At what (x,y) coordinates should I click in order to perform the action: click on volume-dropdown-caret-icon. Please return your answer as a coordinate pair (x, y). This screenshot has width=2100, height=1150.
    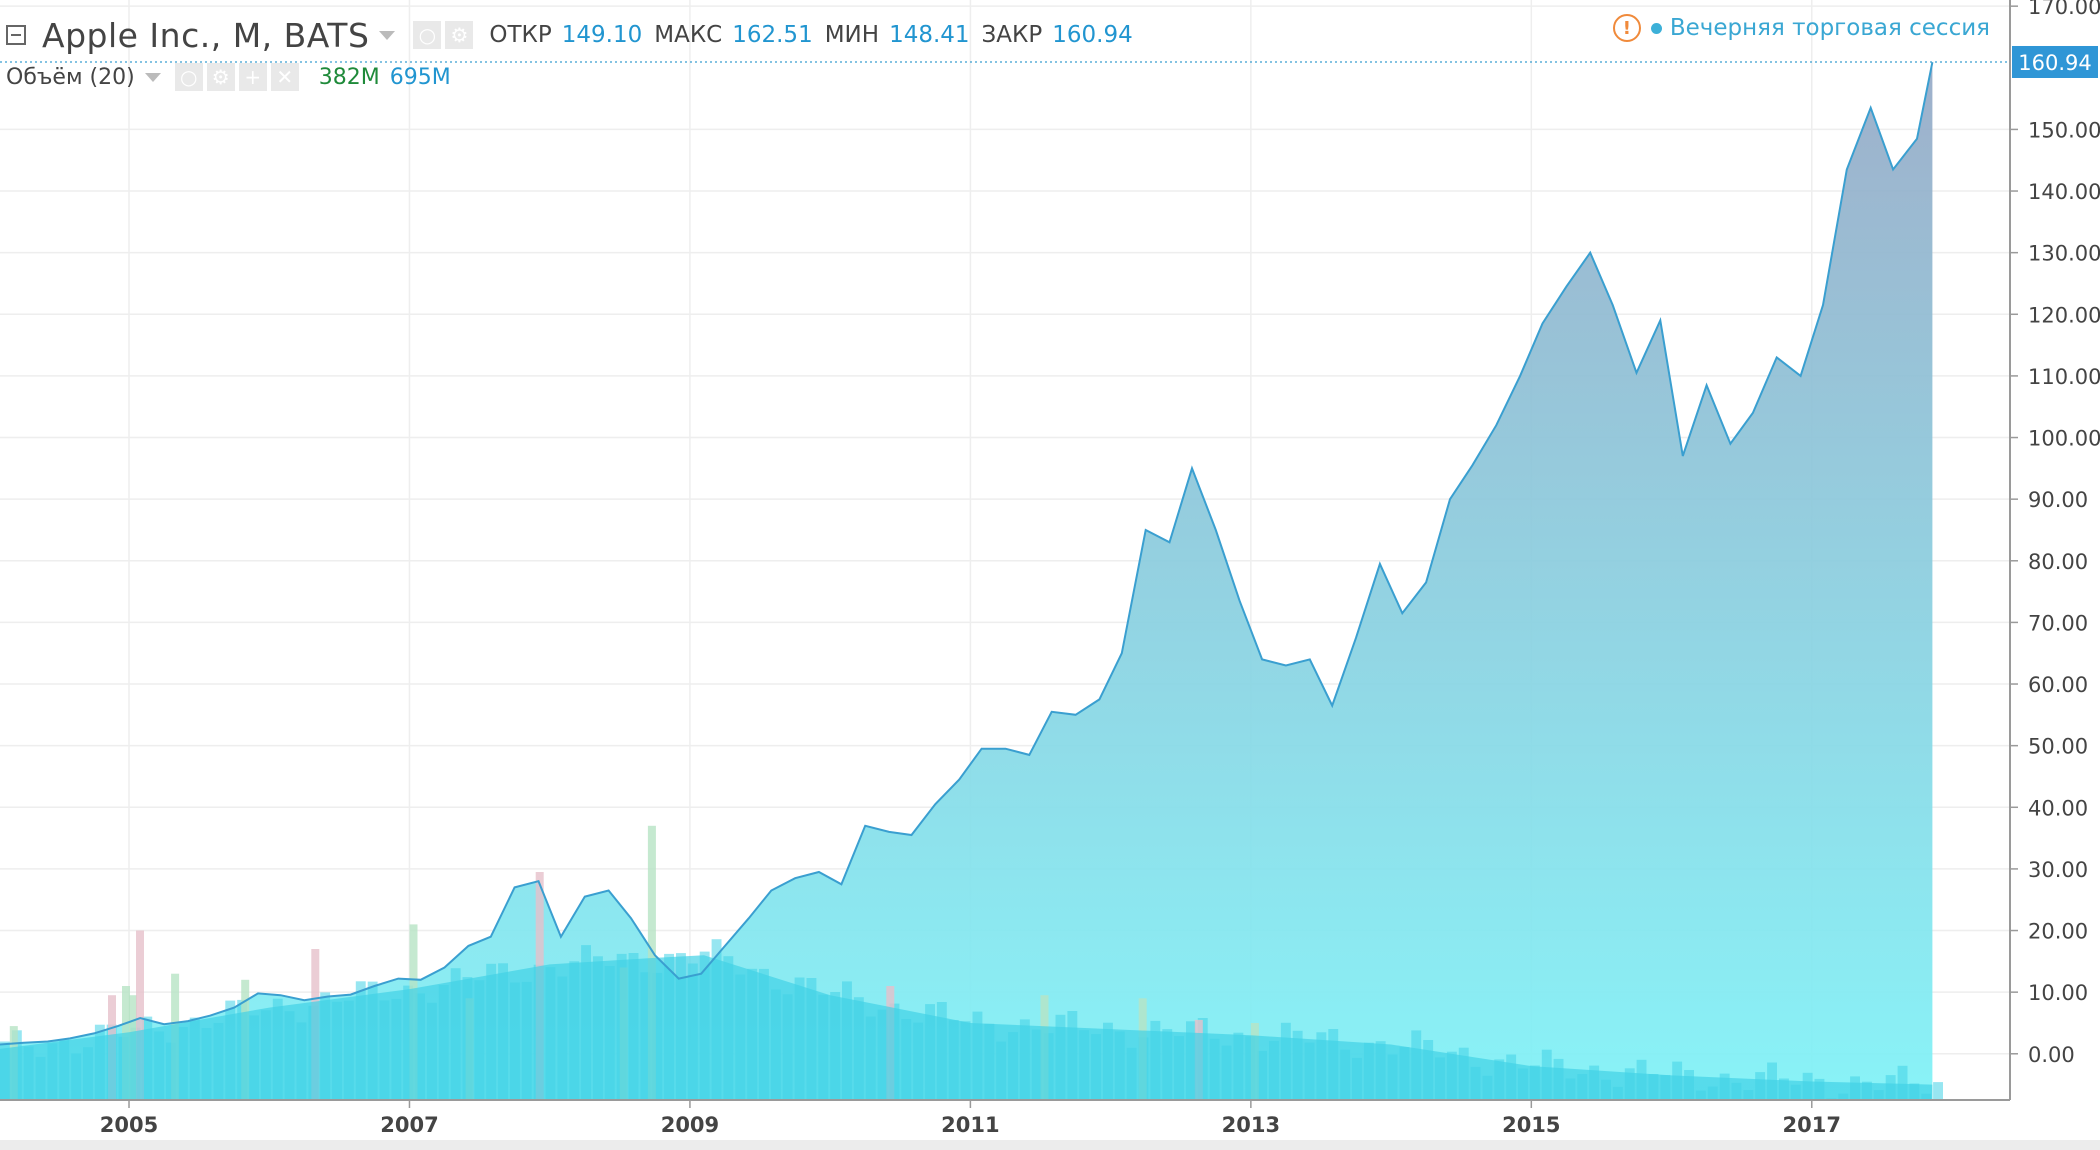
    Looking at the image, I should click on (152, 77).